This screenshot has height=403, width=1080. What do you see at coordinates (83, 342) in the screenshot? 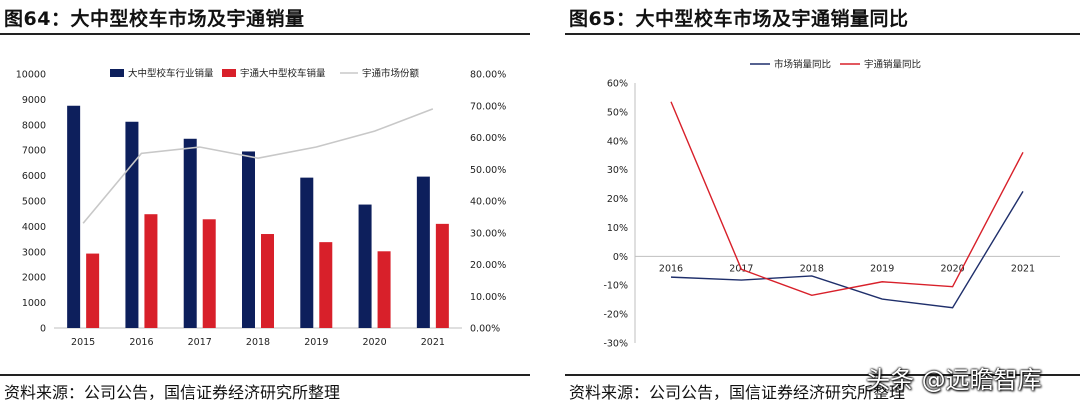
I see `x-axis-tick-label: 2015` at bounding box center [83, 342].